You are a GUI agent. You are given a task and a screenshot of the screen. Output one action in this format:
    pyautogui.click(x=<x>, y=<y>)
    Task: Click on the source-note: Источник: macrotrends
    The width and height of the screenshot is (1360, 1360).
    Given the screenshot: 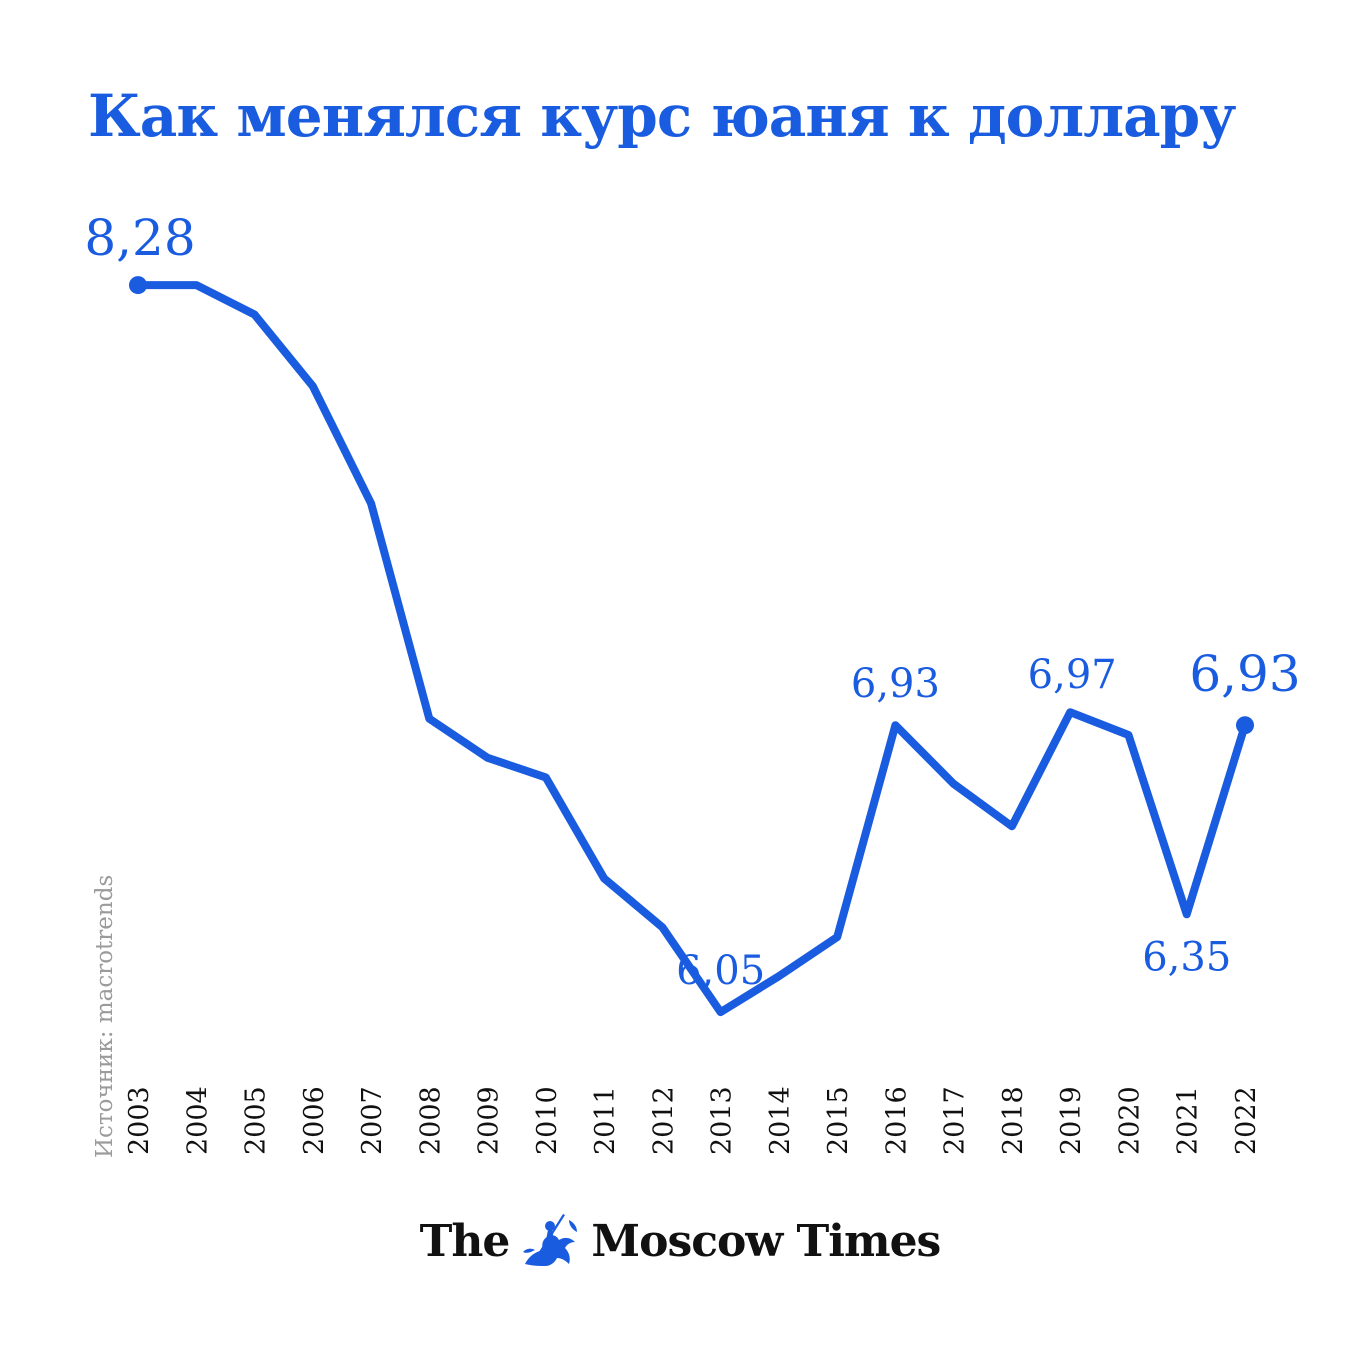 What is the action you would take?
    pyautogui.click(x=105, y=1016)
    